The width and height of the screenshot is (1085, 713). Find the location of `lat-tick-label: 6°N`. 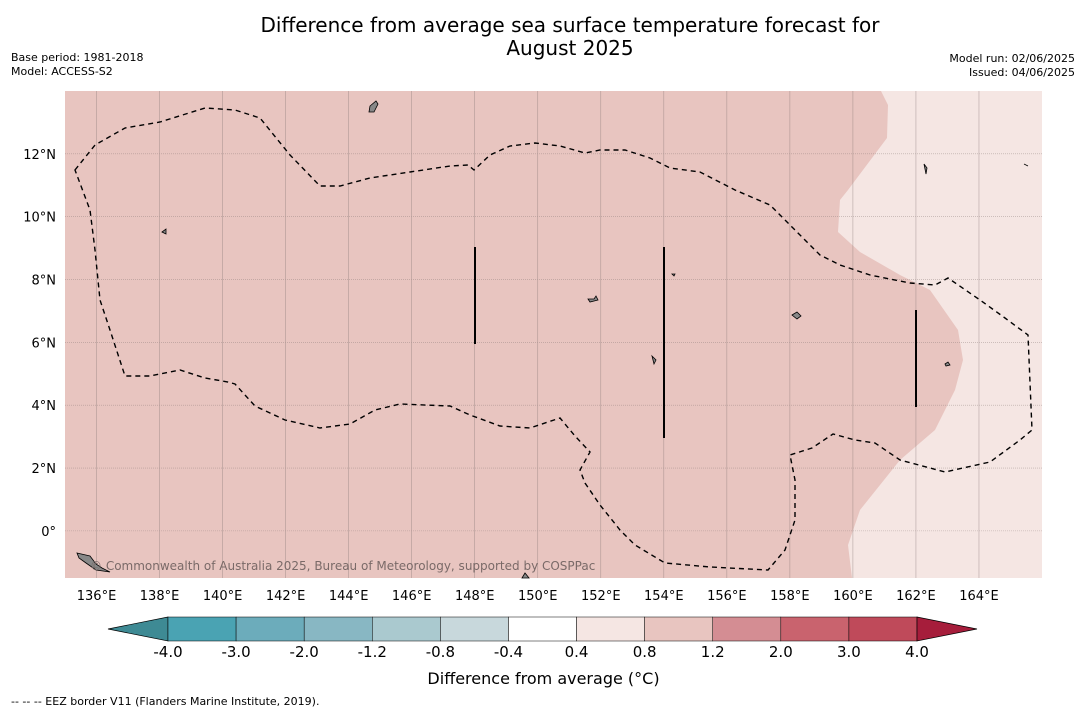

lat-tick-label: 6°N is located at coordinates (44, 343).